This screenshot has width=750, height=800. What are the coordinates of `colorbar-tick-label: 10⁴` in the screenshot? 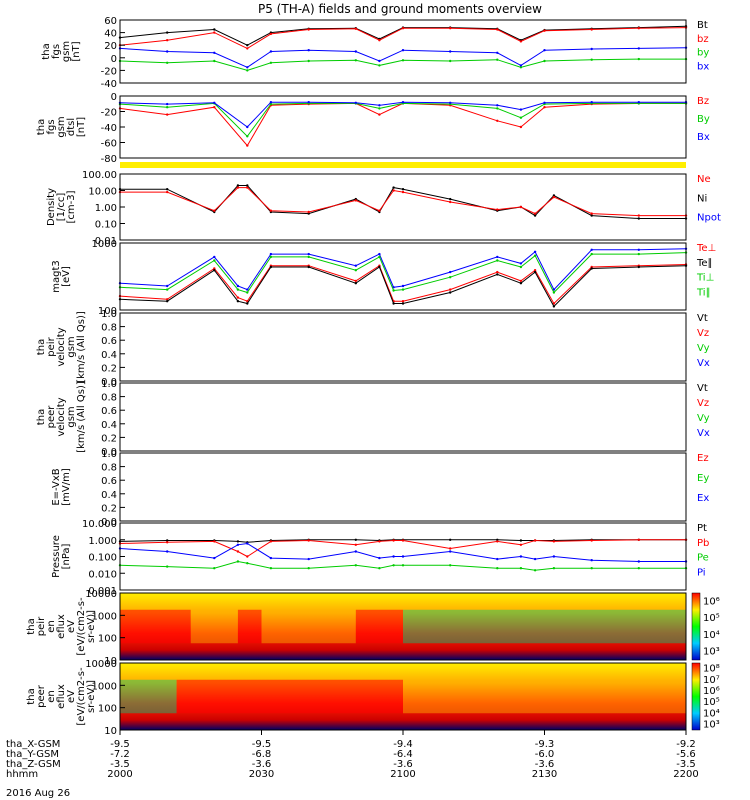 It's located at (711, 713).